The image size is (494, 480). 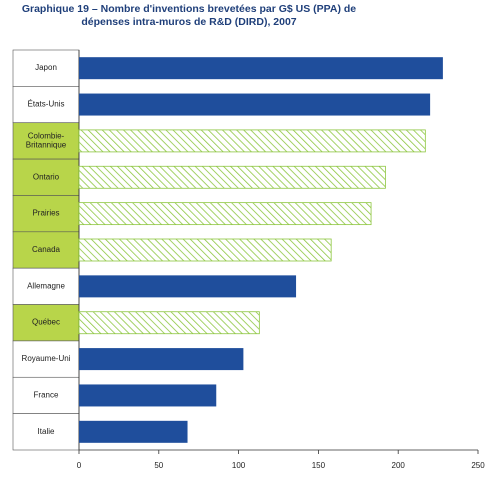 What do you see at coordinates (239, 465) in the screenshot?
I see `x-tick-label: 100` at bounding box center [239, 465].